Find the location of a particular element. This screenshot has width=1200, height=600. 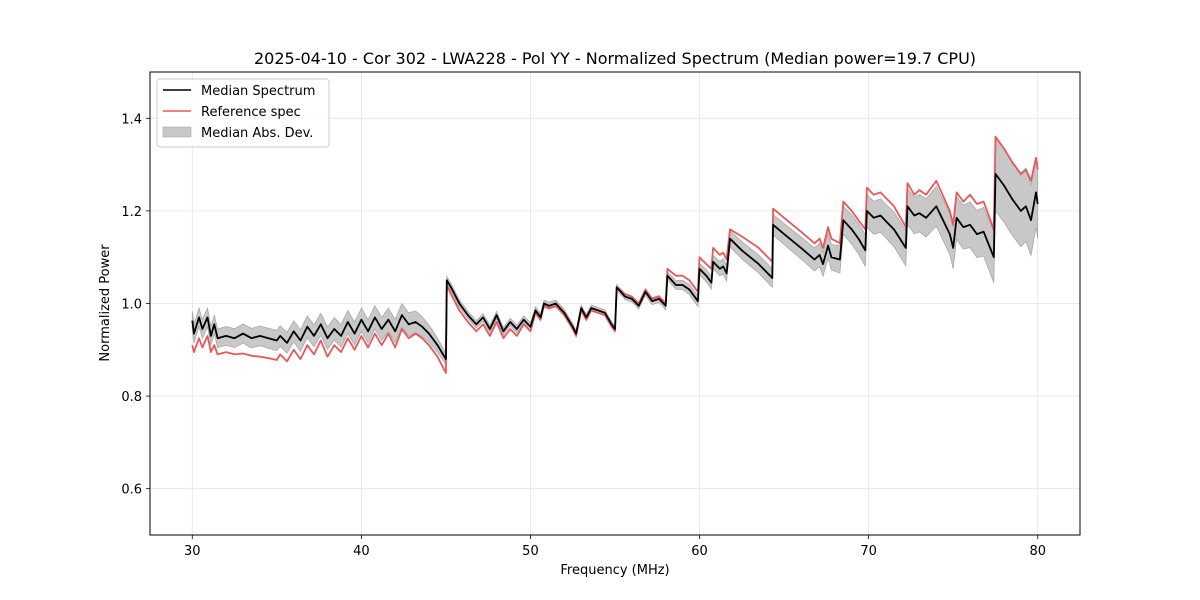

legend-label-median: Median Spectrum is located at coordinates (258, 91).